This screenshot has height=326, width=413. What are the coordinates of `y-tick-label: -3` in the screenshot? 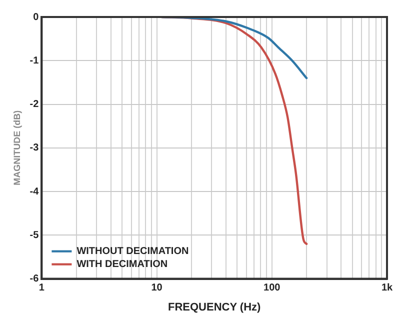 It's located at (35, 148).